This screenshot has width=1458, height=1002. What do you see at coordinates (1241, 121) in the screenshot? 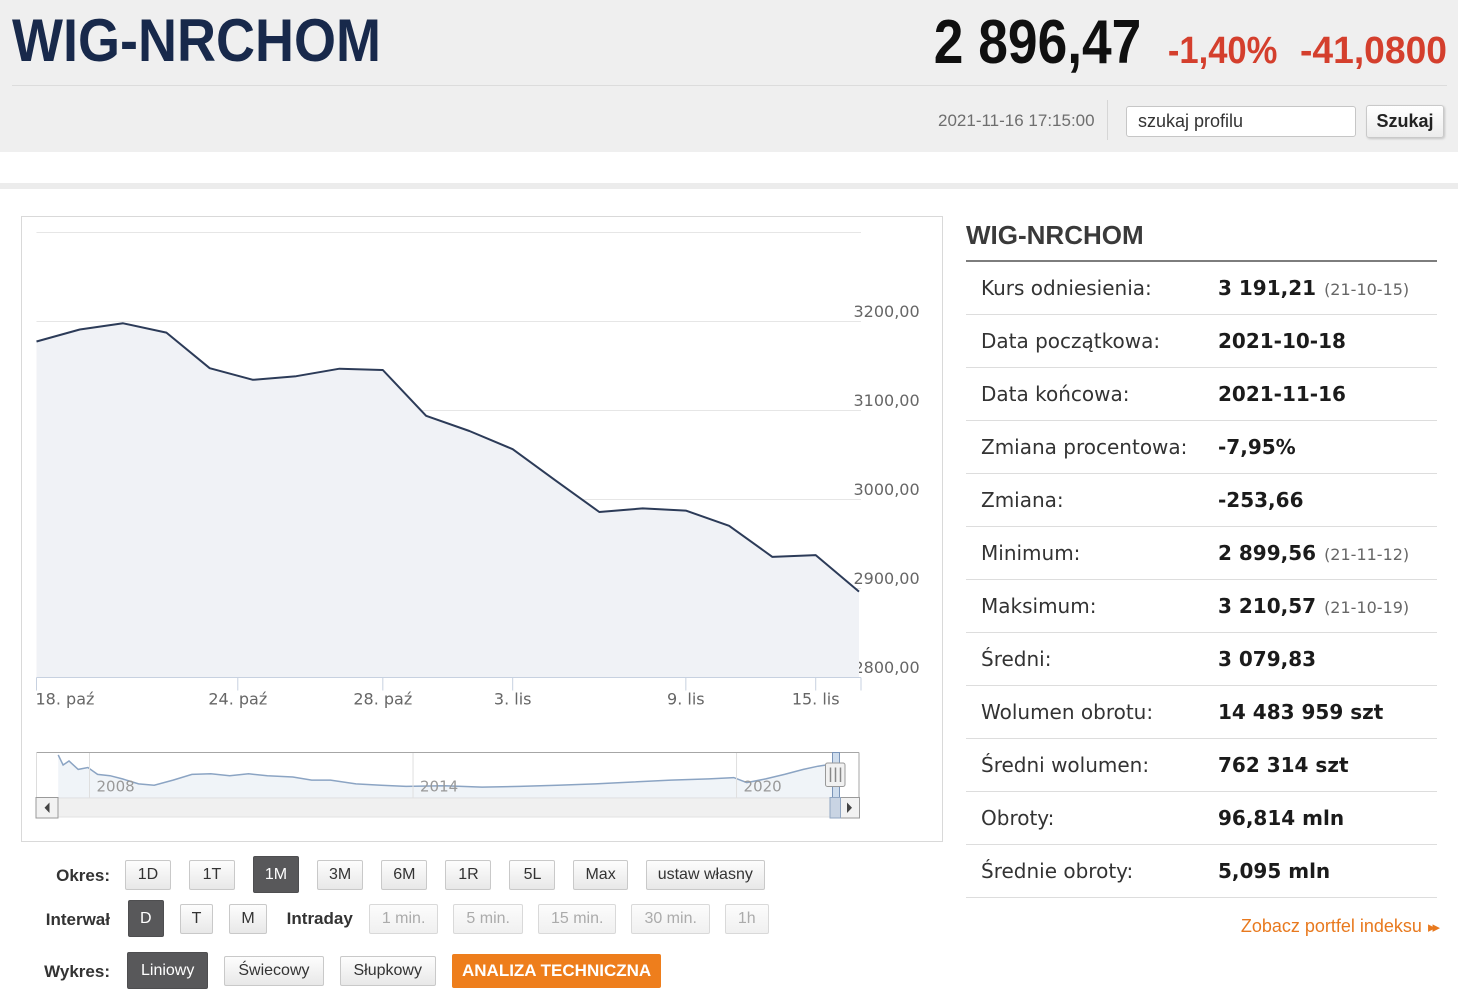
I see `search-input` at bounding box center [1241, 121].